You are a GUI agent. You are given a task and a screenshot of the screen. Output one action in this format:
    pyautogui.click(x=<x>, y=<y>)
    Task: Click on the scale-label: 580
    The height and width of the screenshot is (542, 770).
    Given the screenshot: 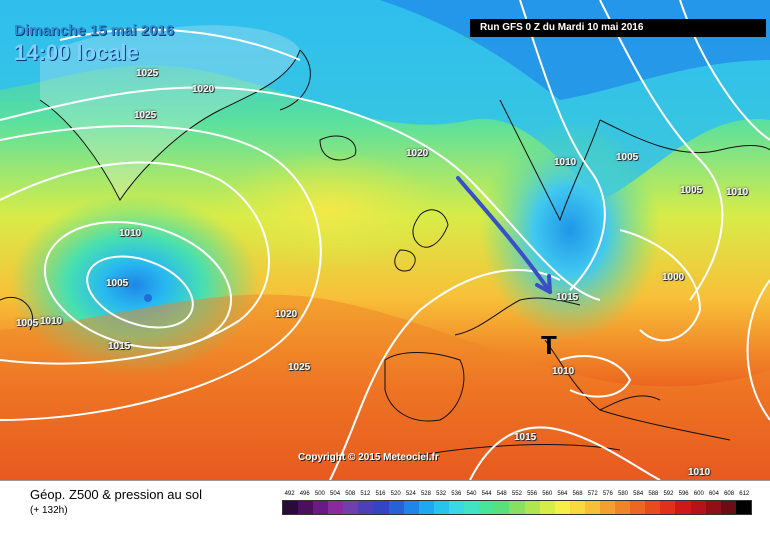 What is the action you would take?
    pyautogui.click(x=623, y=494)
    